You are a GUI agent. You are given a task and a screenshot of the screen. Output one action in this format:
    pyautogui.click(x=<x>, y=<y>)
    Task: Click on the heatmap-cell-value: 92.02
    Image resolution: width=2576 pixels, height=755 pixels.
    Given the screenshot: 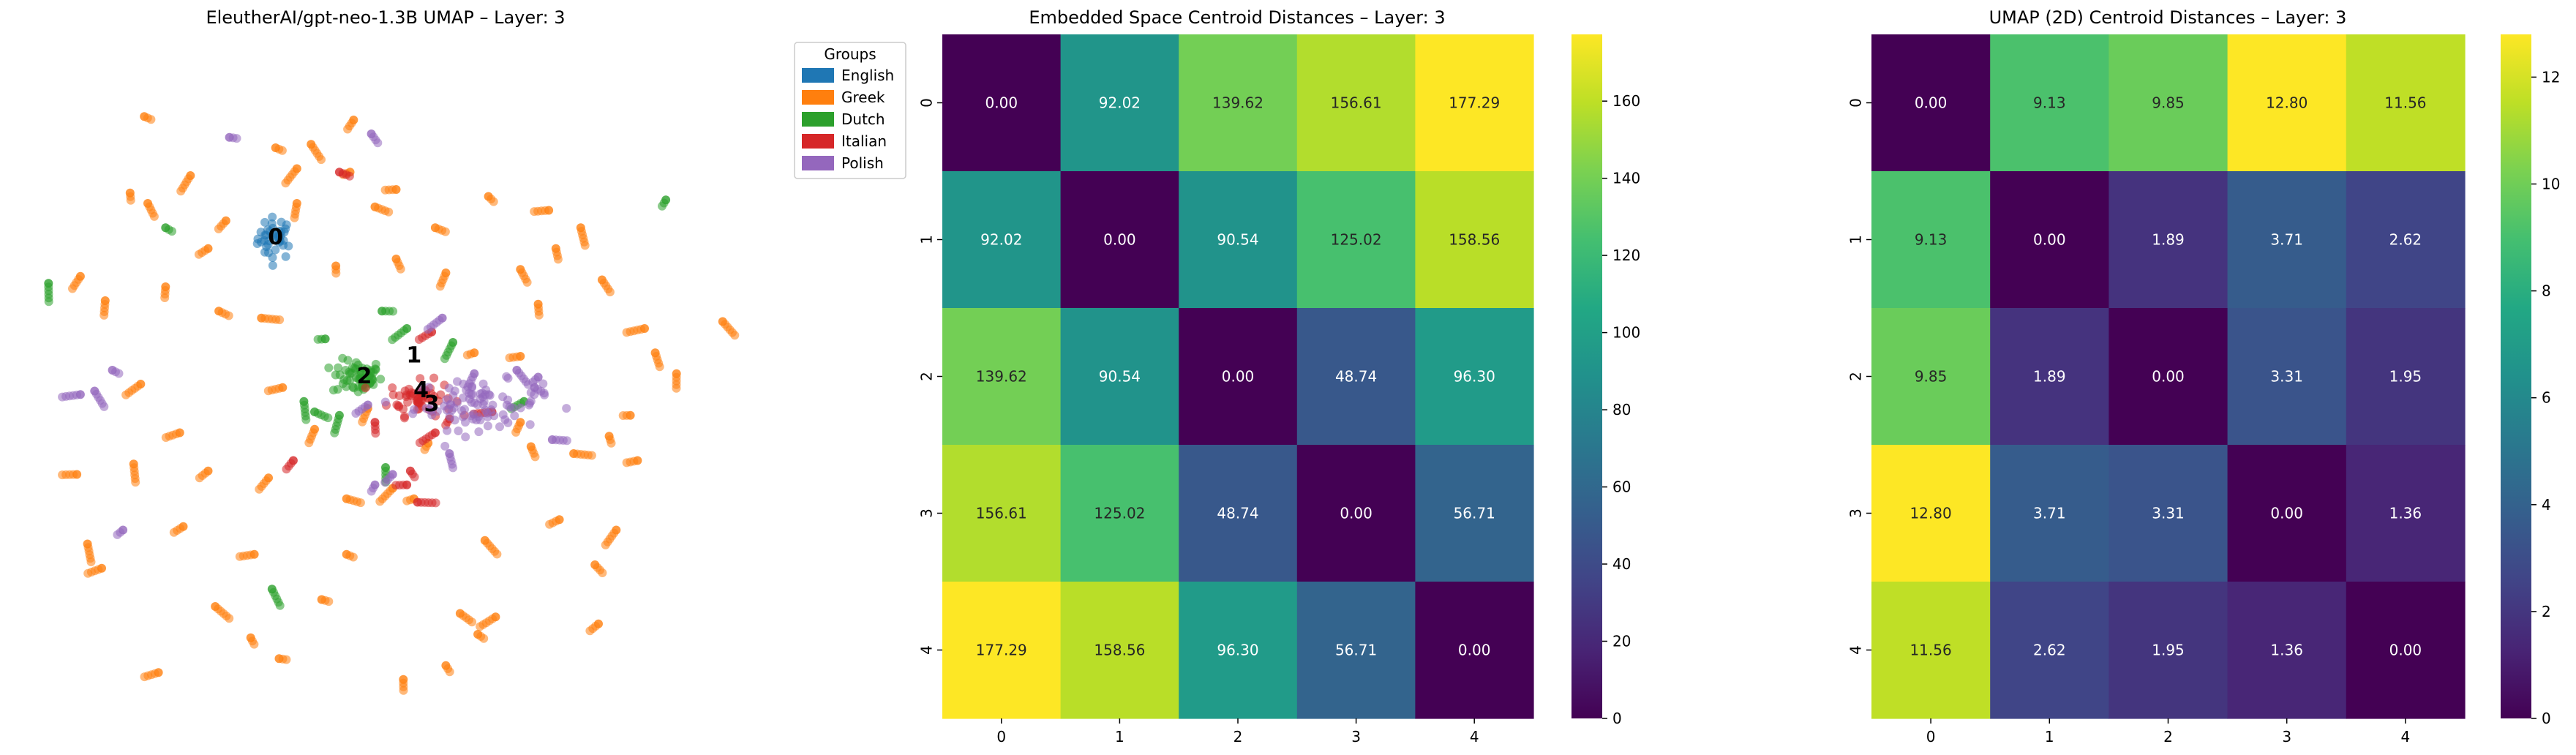 What is the action you would take?
    pyautogui.click(x=1120, y=103)
    